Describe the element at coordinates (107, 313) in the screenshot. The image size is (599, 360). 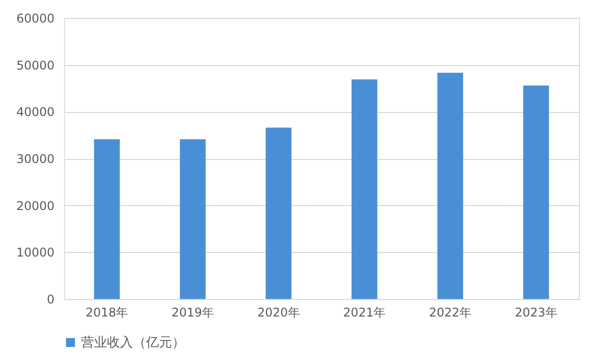
I see `x-tick-label: 2018年` at that location.